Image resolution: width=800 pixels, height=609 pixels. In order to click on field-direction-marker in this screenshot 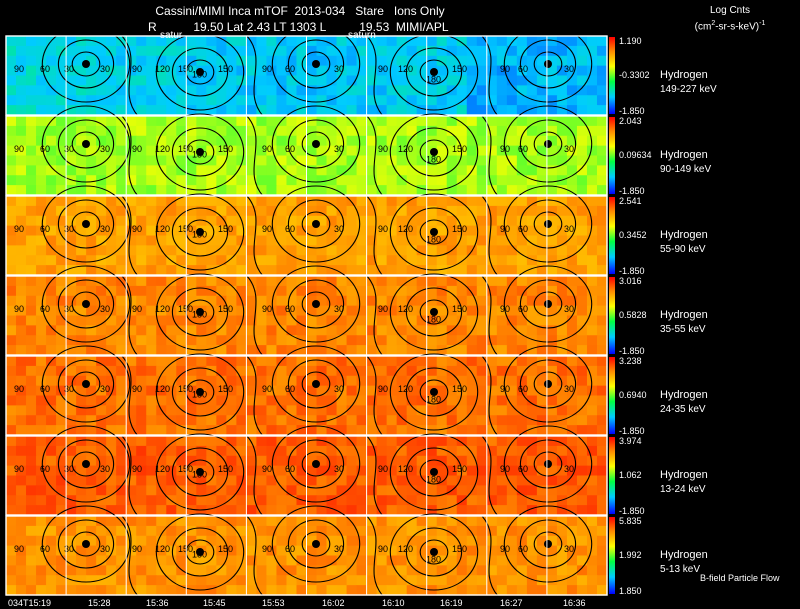, I will do `click(316, 384)`.